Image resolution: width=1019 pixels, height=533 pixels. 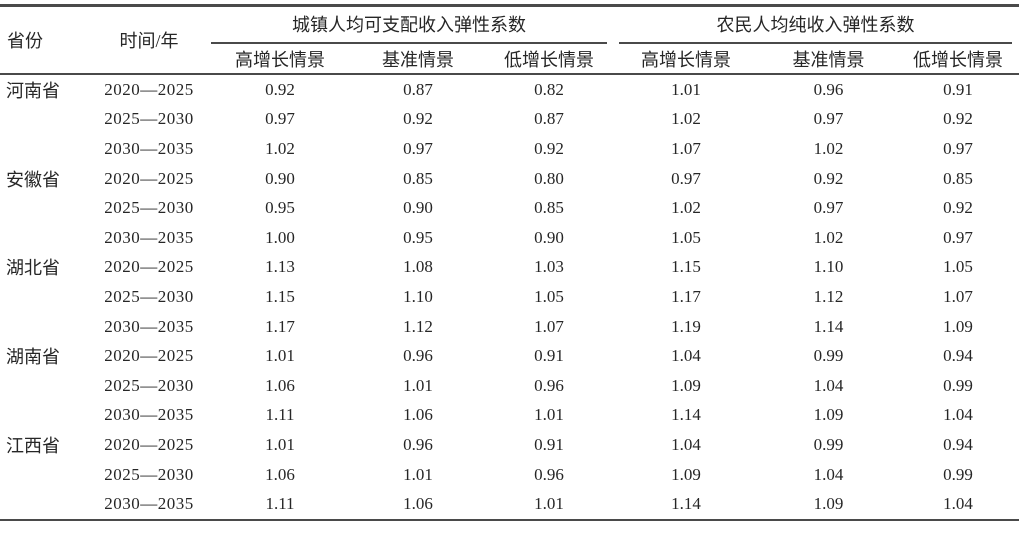 What do you see at coordinates (418, 326) in the screenshot?
I see `urban-value-cell: 1.12` at bounding box center [418, 326].